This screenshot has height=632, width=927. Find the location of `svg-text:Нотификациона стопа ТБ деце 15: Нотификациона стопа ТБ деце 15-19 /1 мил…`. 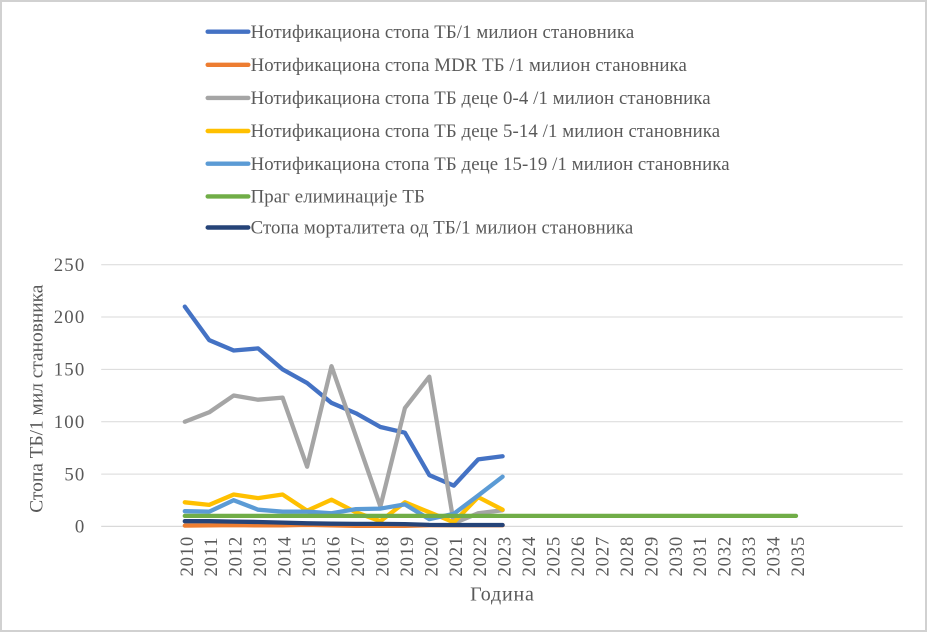

svg-text:Нотификациона стопа ТБ деце 15: Нотификациона стопа ТБ деце 15-19 /1 мил… is located at coordinates (491, 164).